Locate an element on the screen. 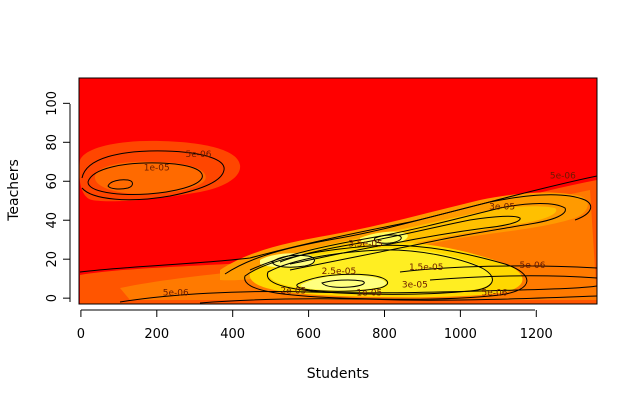 This screenshot has width=637, height=403. x-tick-label: 800 is located at coordinates (384, 334).